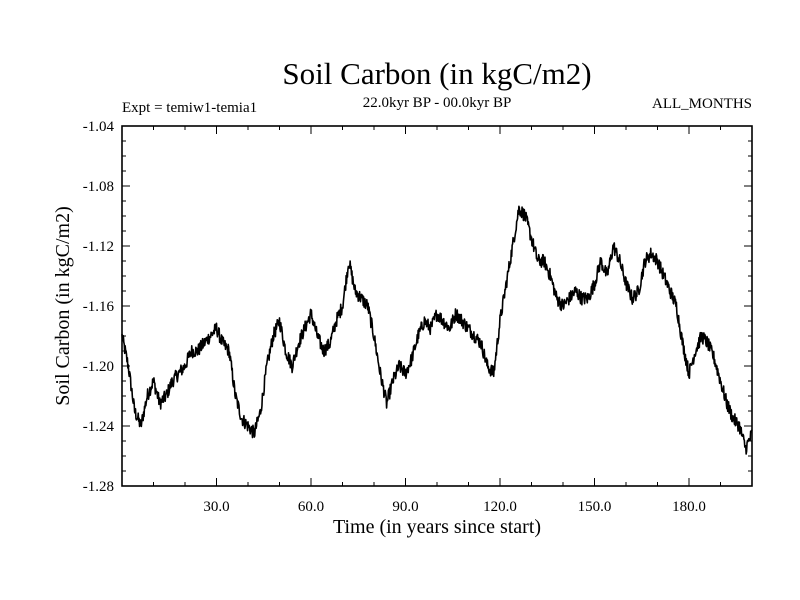  I want to click on subtitle-center: 22.0kyr BP - 00.0kyr BP, so click(437, 103).